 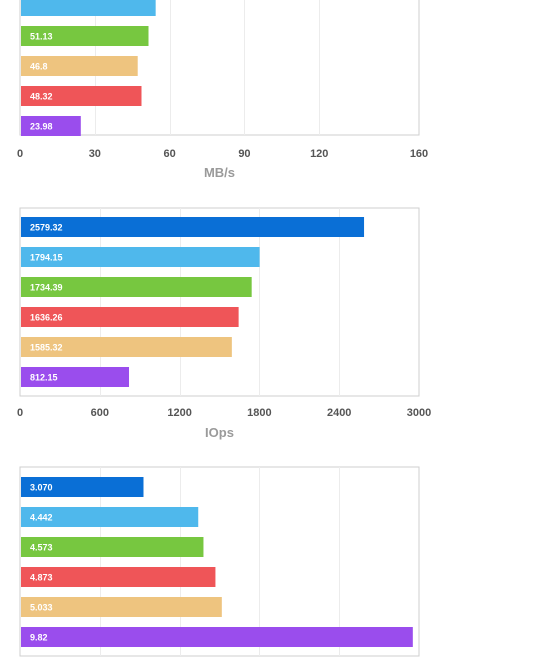 I want to click on latency-bar-label: 3.070, so click(x=41, y=488).